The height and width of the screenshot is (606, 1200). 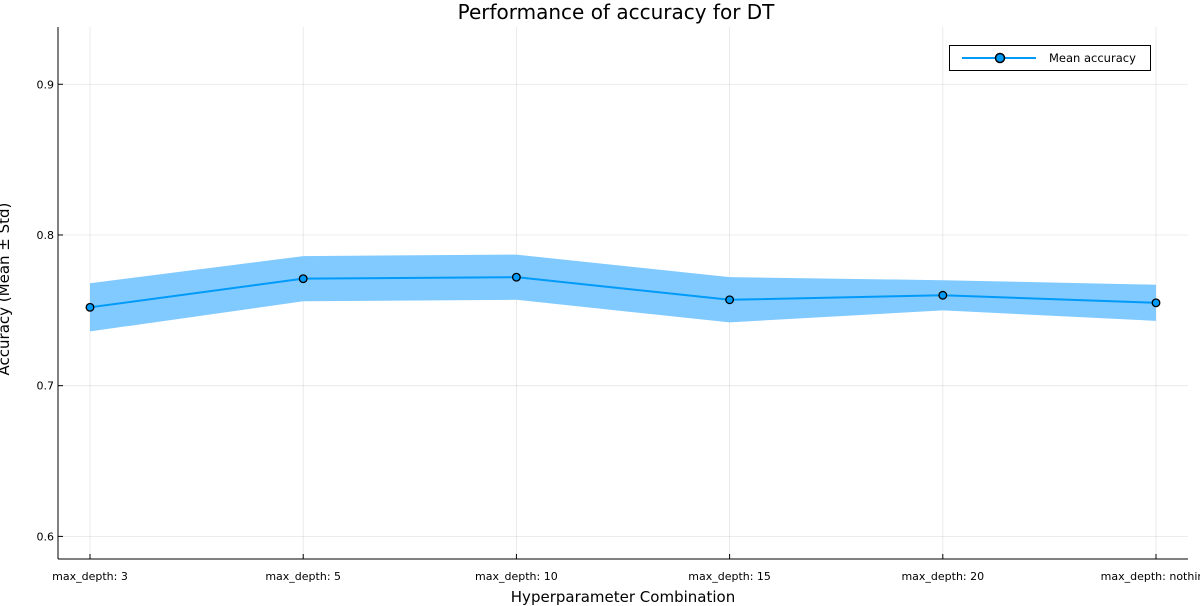 I want to click on x-tick-label: max_depth: nothing, so click(x=1150, y=576).